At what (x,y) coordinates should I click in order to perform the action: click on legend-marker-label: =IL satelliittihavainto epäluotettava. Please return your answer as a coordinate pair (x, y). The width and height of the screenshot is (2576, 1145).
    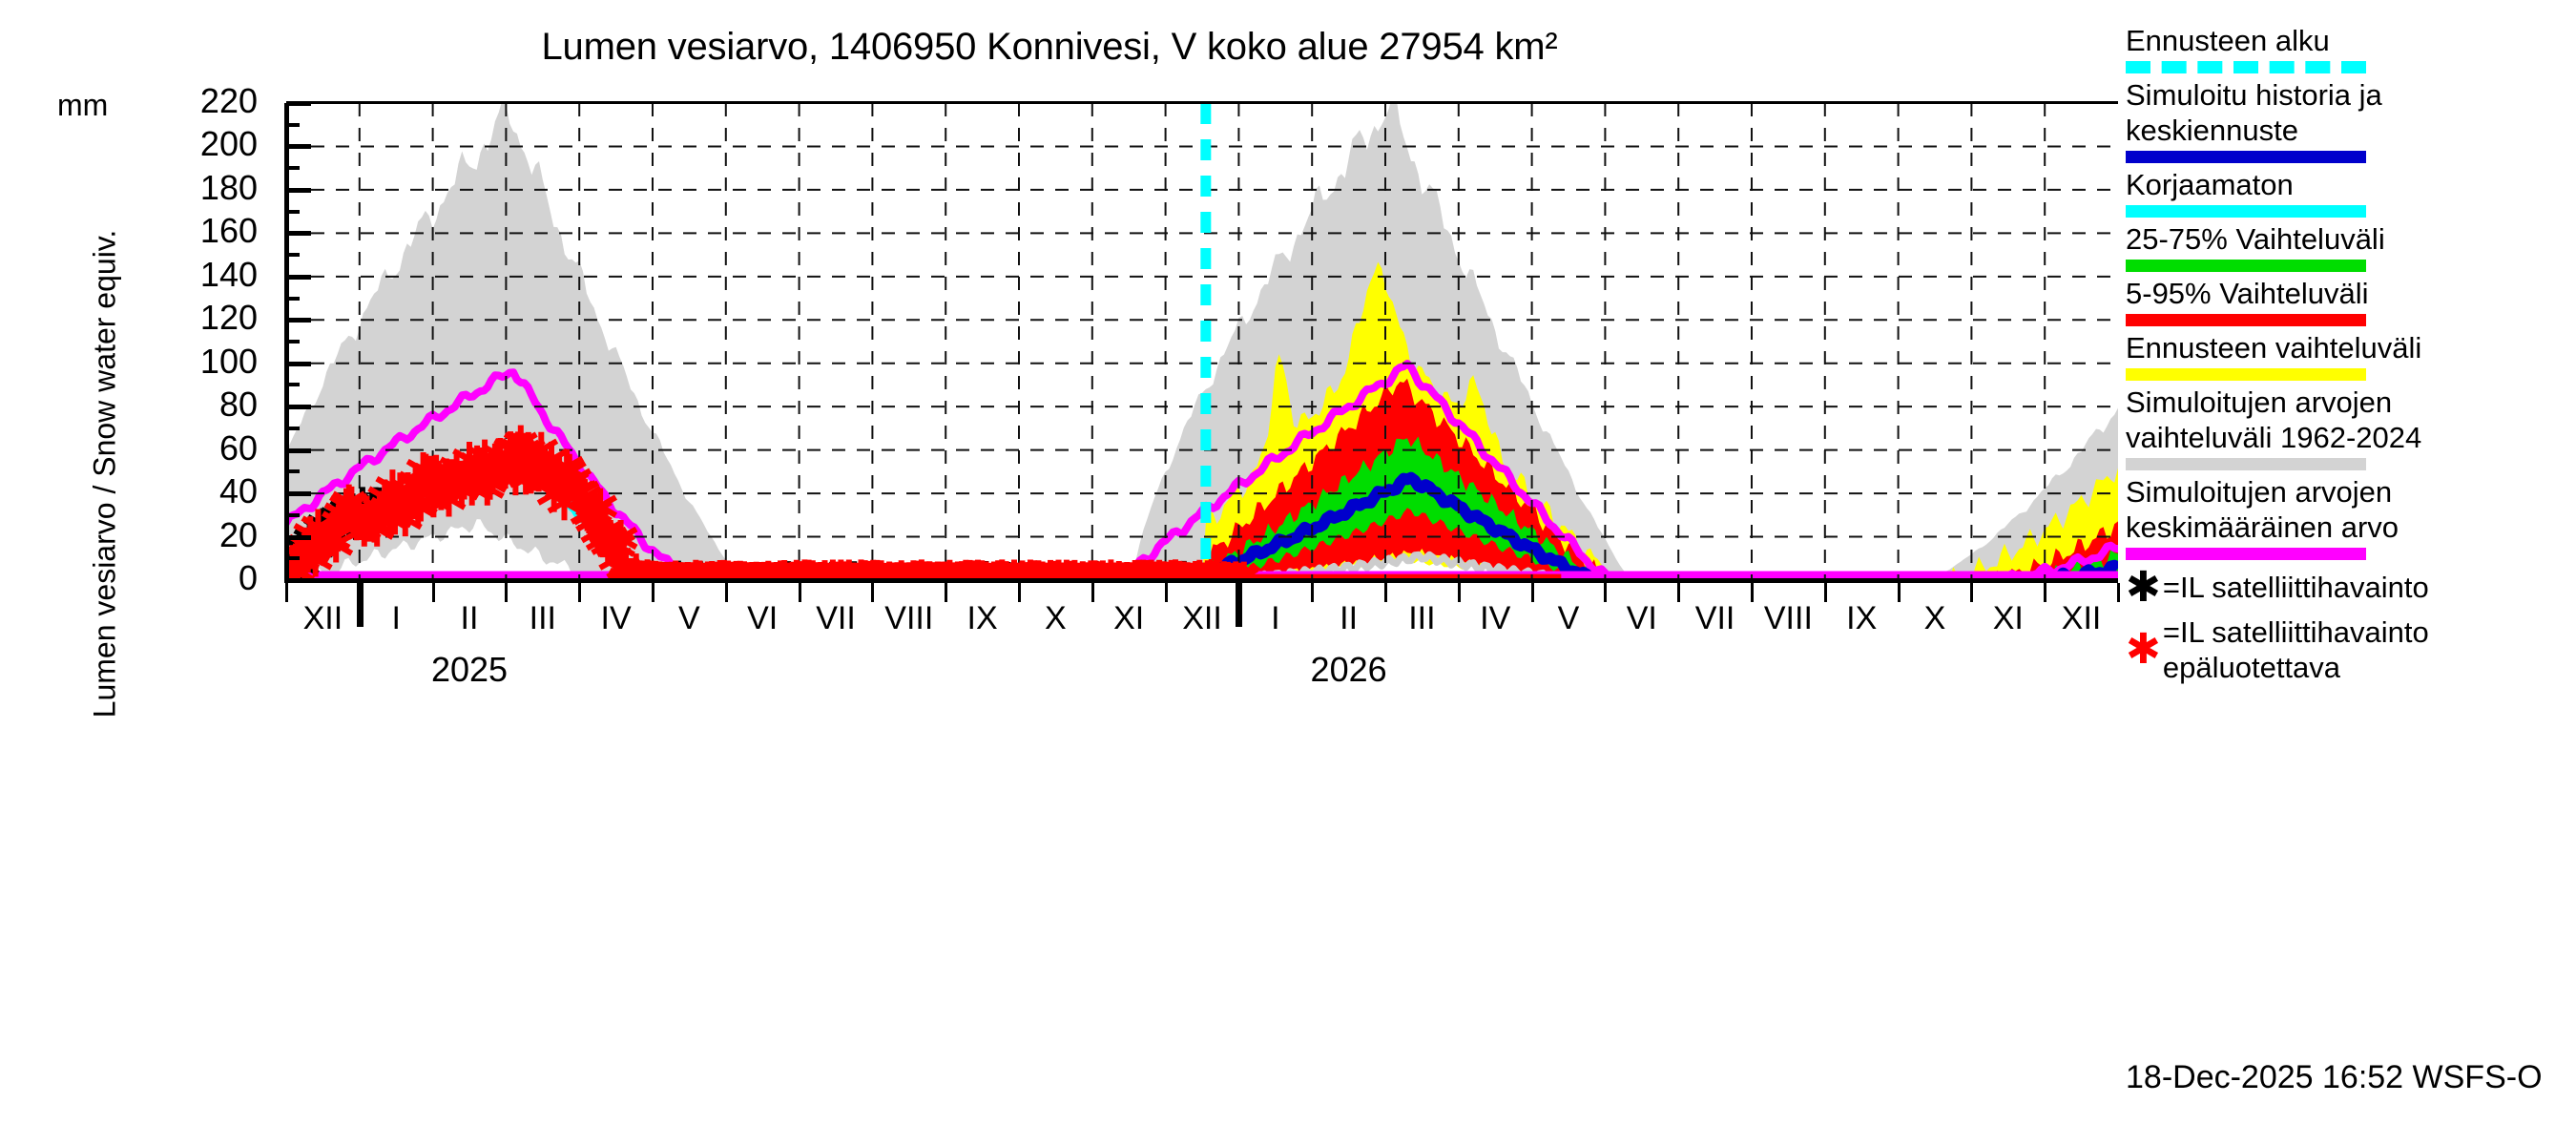
    Looking at the image, I should click on (2295, 650).